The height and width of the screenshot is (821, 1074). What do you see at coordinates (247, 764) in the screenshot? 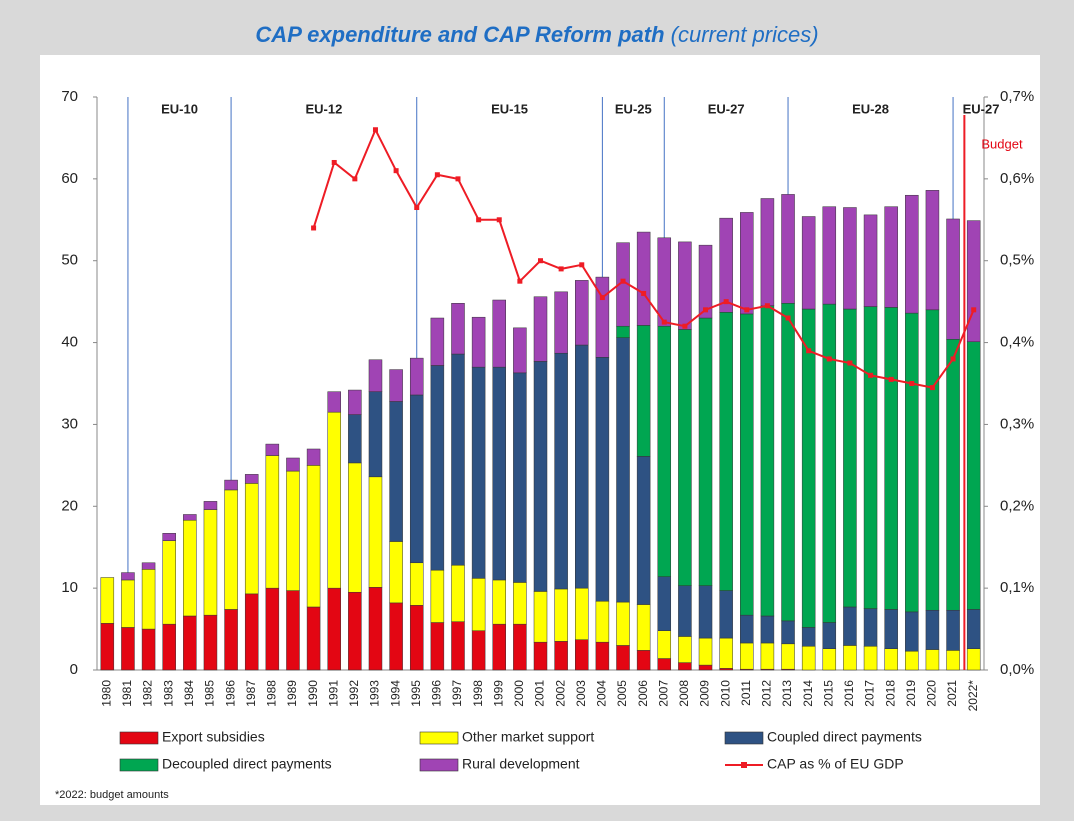
I see `legend-label: Decoupled direct payments` at bounding box center [247, 764].